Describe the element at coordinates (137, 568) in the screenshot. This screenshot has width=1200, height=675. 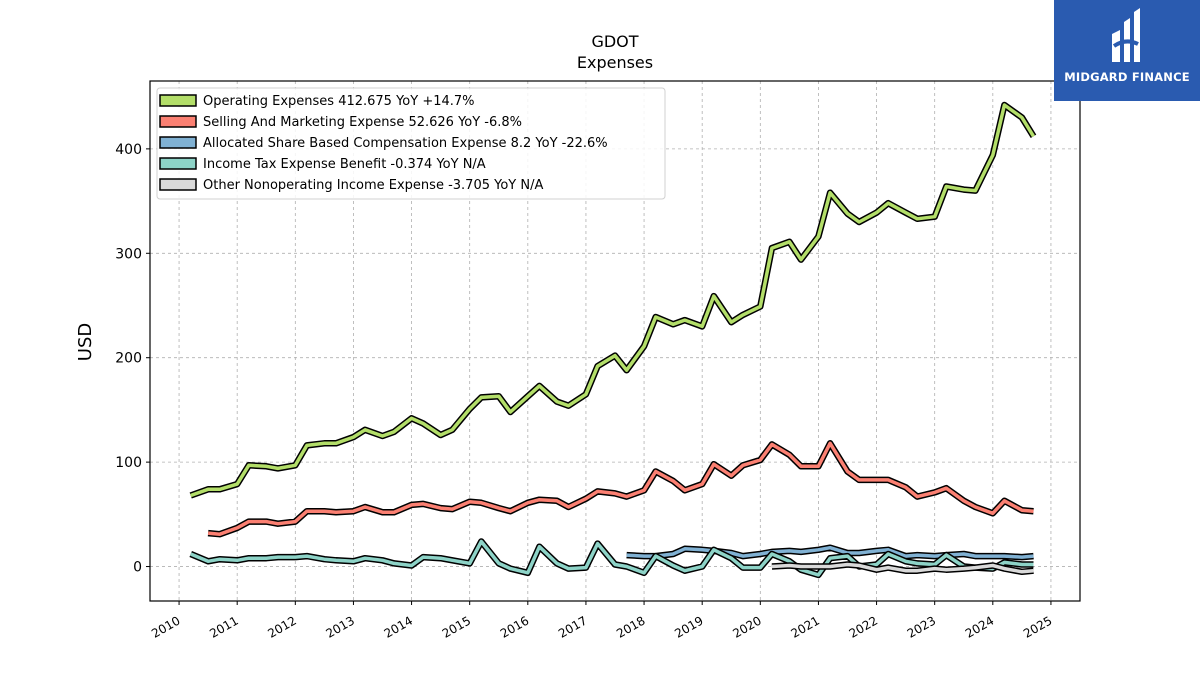
I see `y-tick-label: 0` at that location.